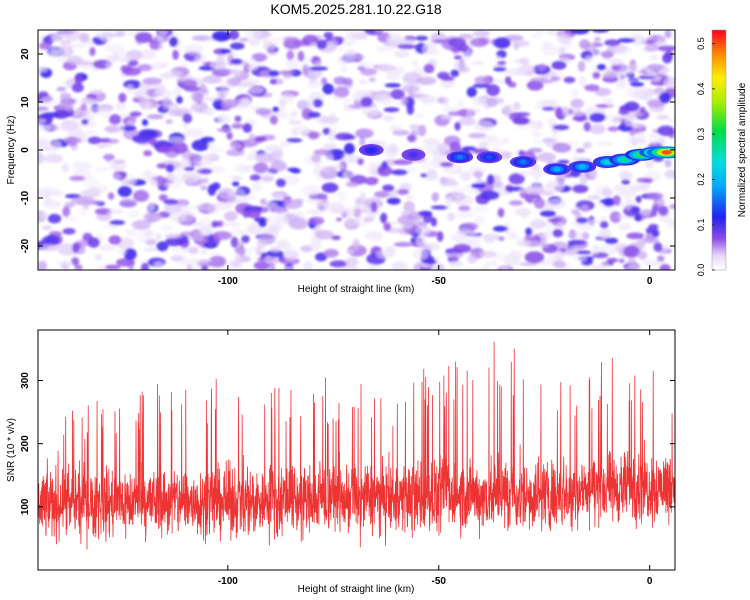 This screenshot has height=600, width=750. I want to click on y-tick-label: -10, so click(25, 197).